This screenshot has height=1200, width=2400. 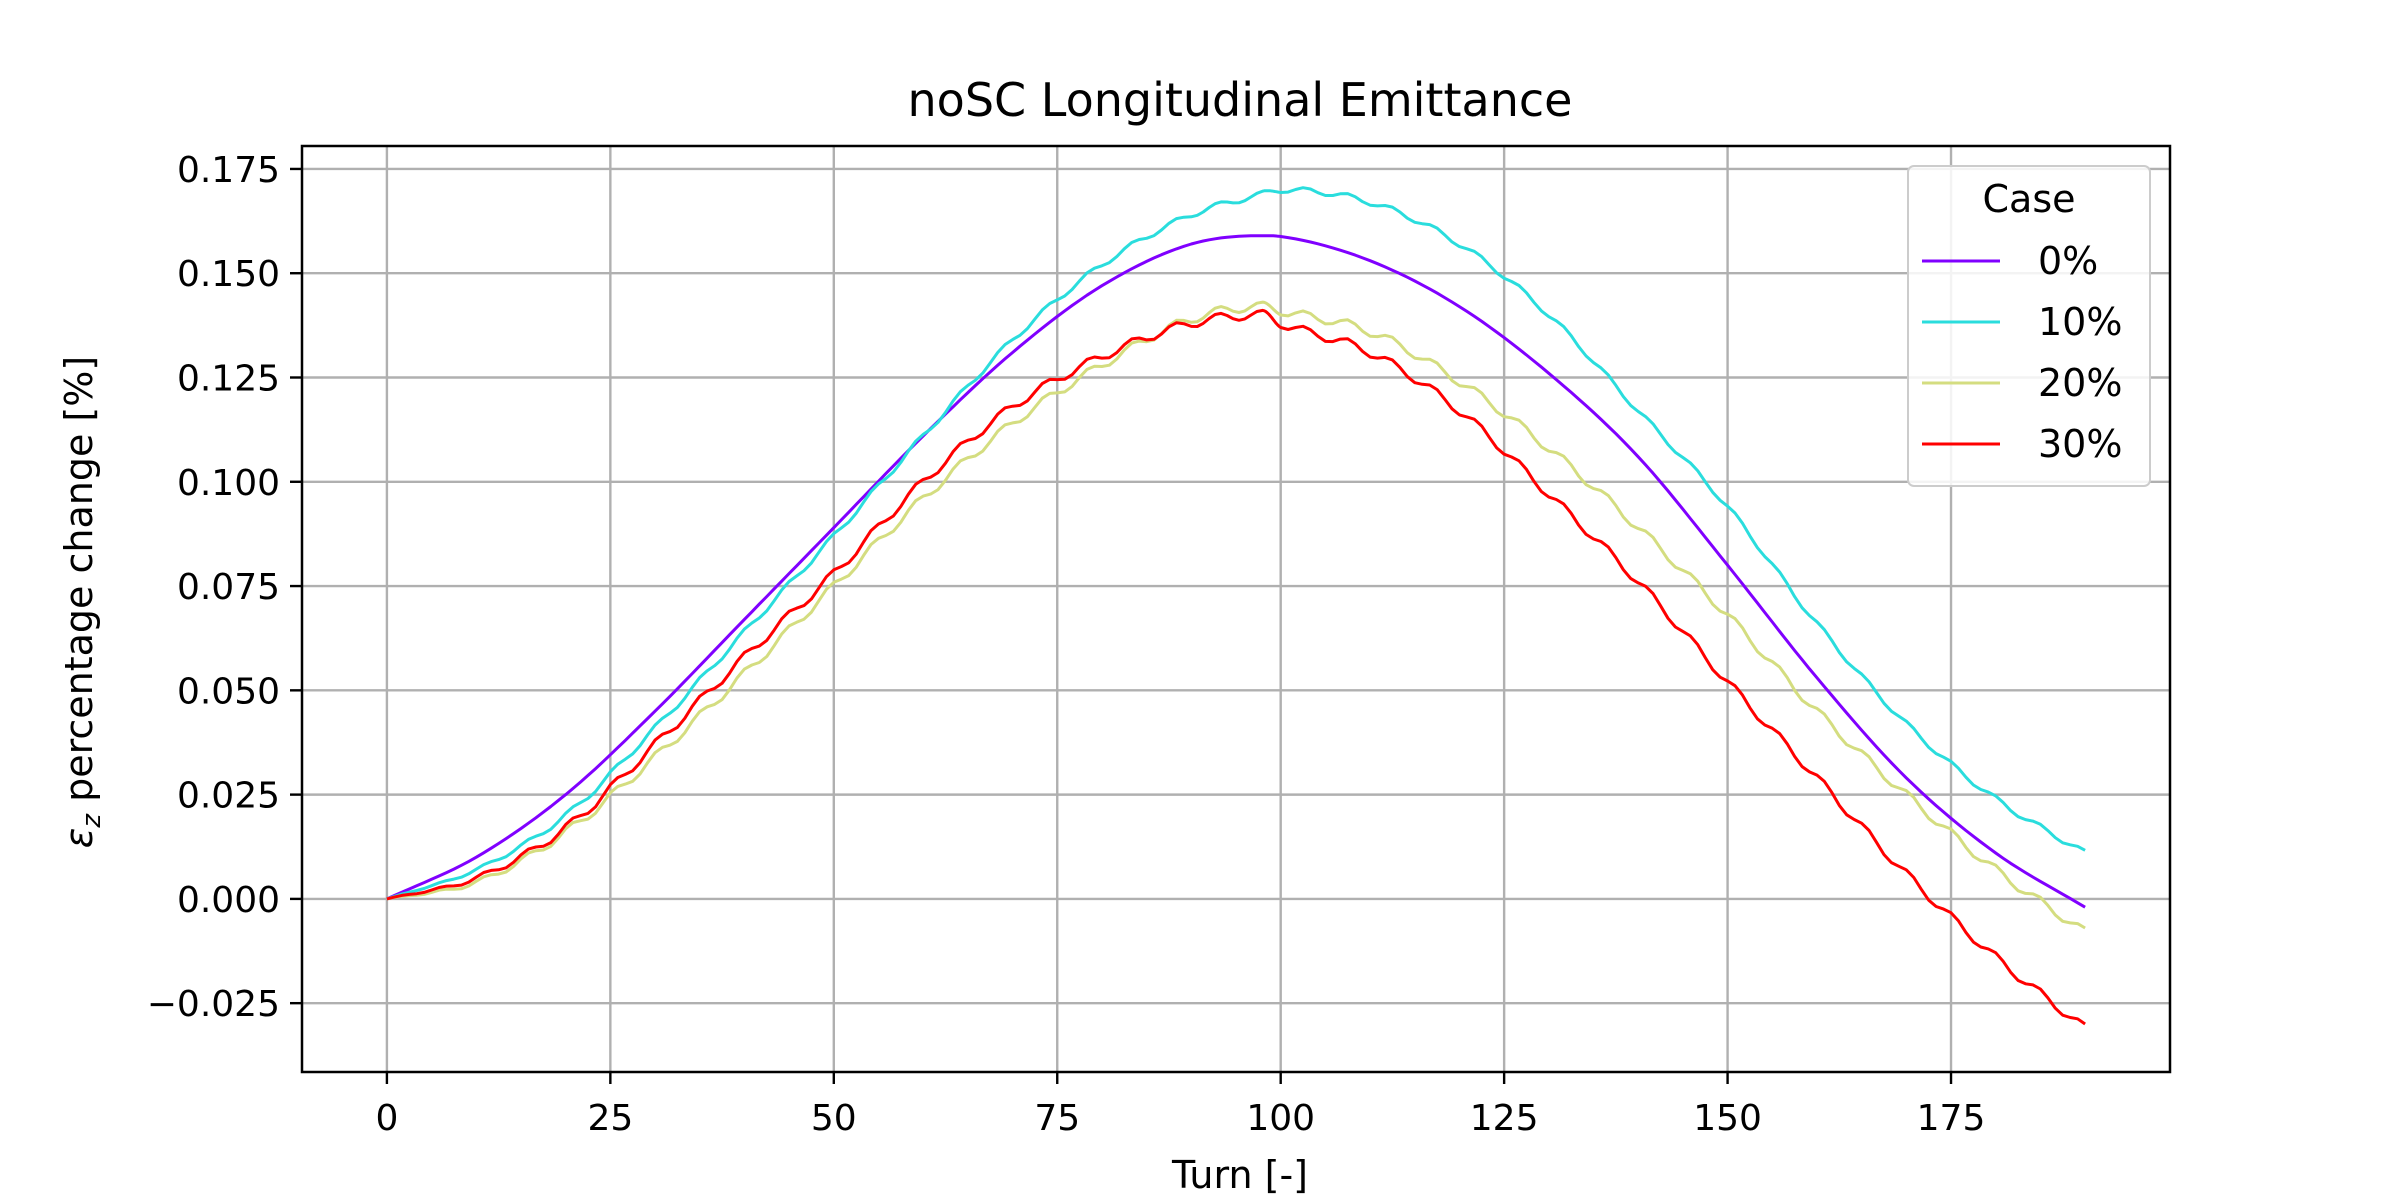 What do you see at coordinates (386, 1118) in the screenshot?
I see `x-tick-label: 0` at bounding box center [386, 1118].